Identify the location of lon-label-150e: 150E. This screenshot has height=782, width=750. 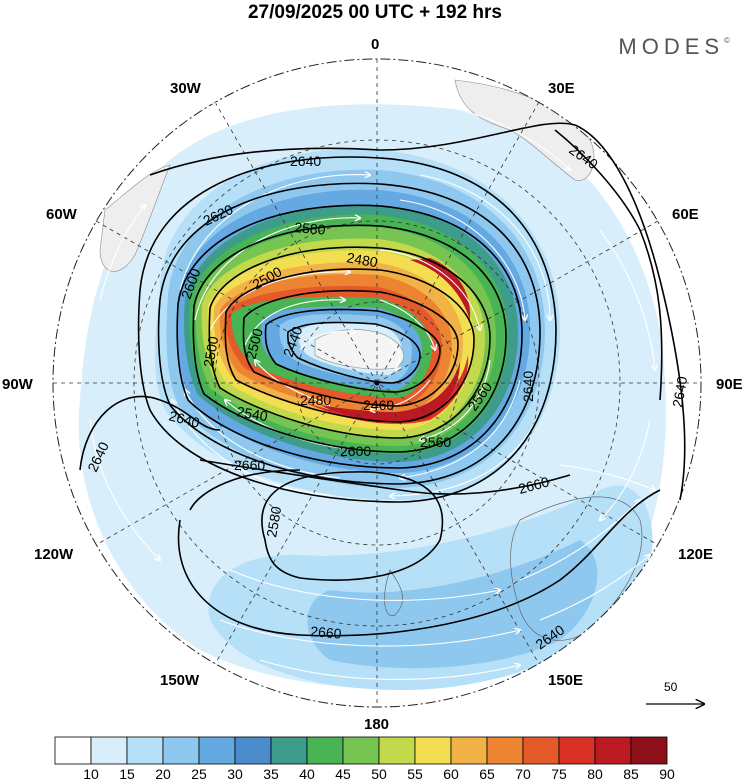
(566, 680).